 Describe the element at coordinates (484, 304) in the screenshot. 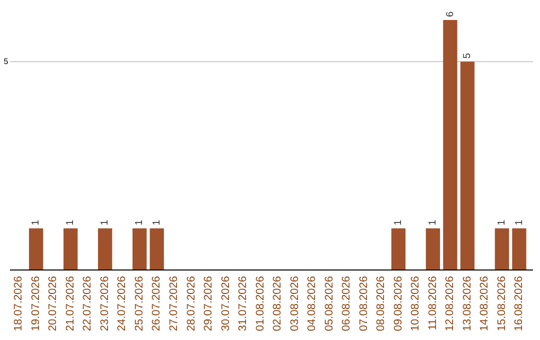

I see `x-tick-label: 14.08.2026` at that location.